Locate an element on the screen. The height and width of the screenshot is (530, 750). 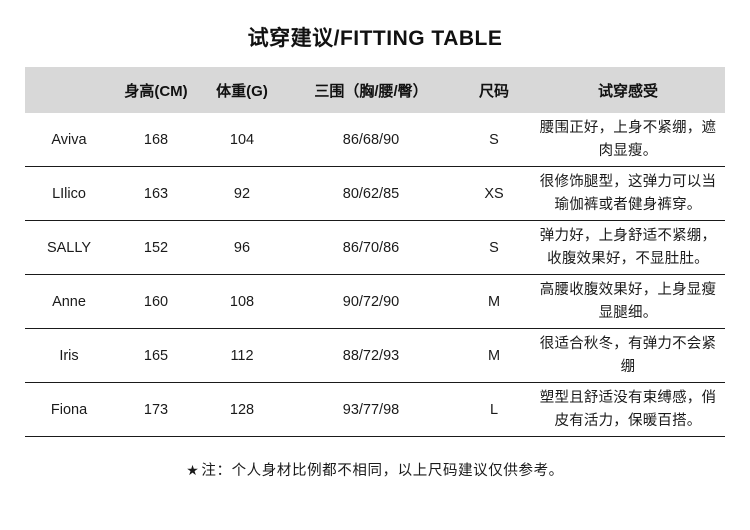
cell-bust: 80/62/85 is located at coordinates (371, 194).